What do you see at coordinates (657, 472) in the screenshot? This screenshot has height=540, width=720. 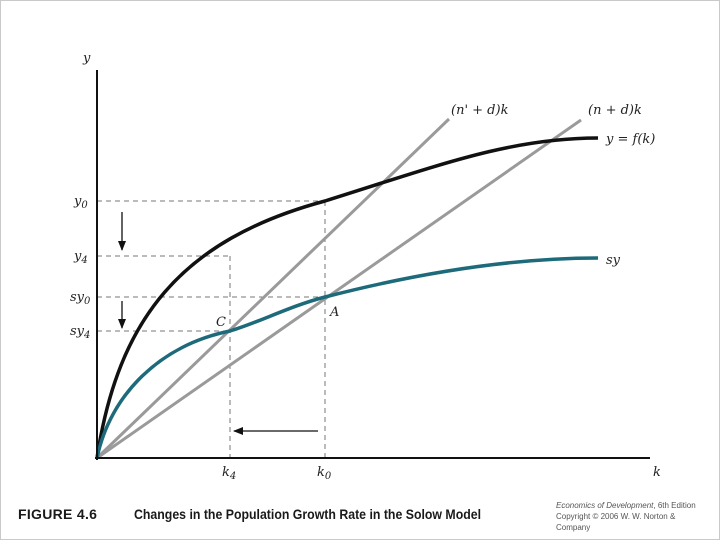 I see `x-axis-label: k` at bounding box center [657, 472].